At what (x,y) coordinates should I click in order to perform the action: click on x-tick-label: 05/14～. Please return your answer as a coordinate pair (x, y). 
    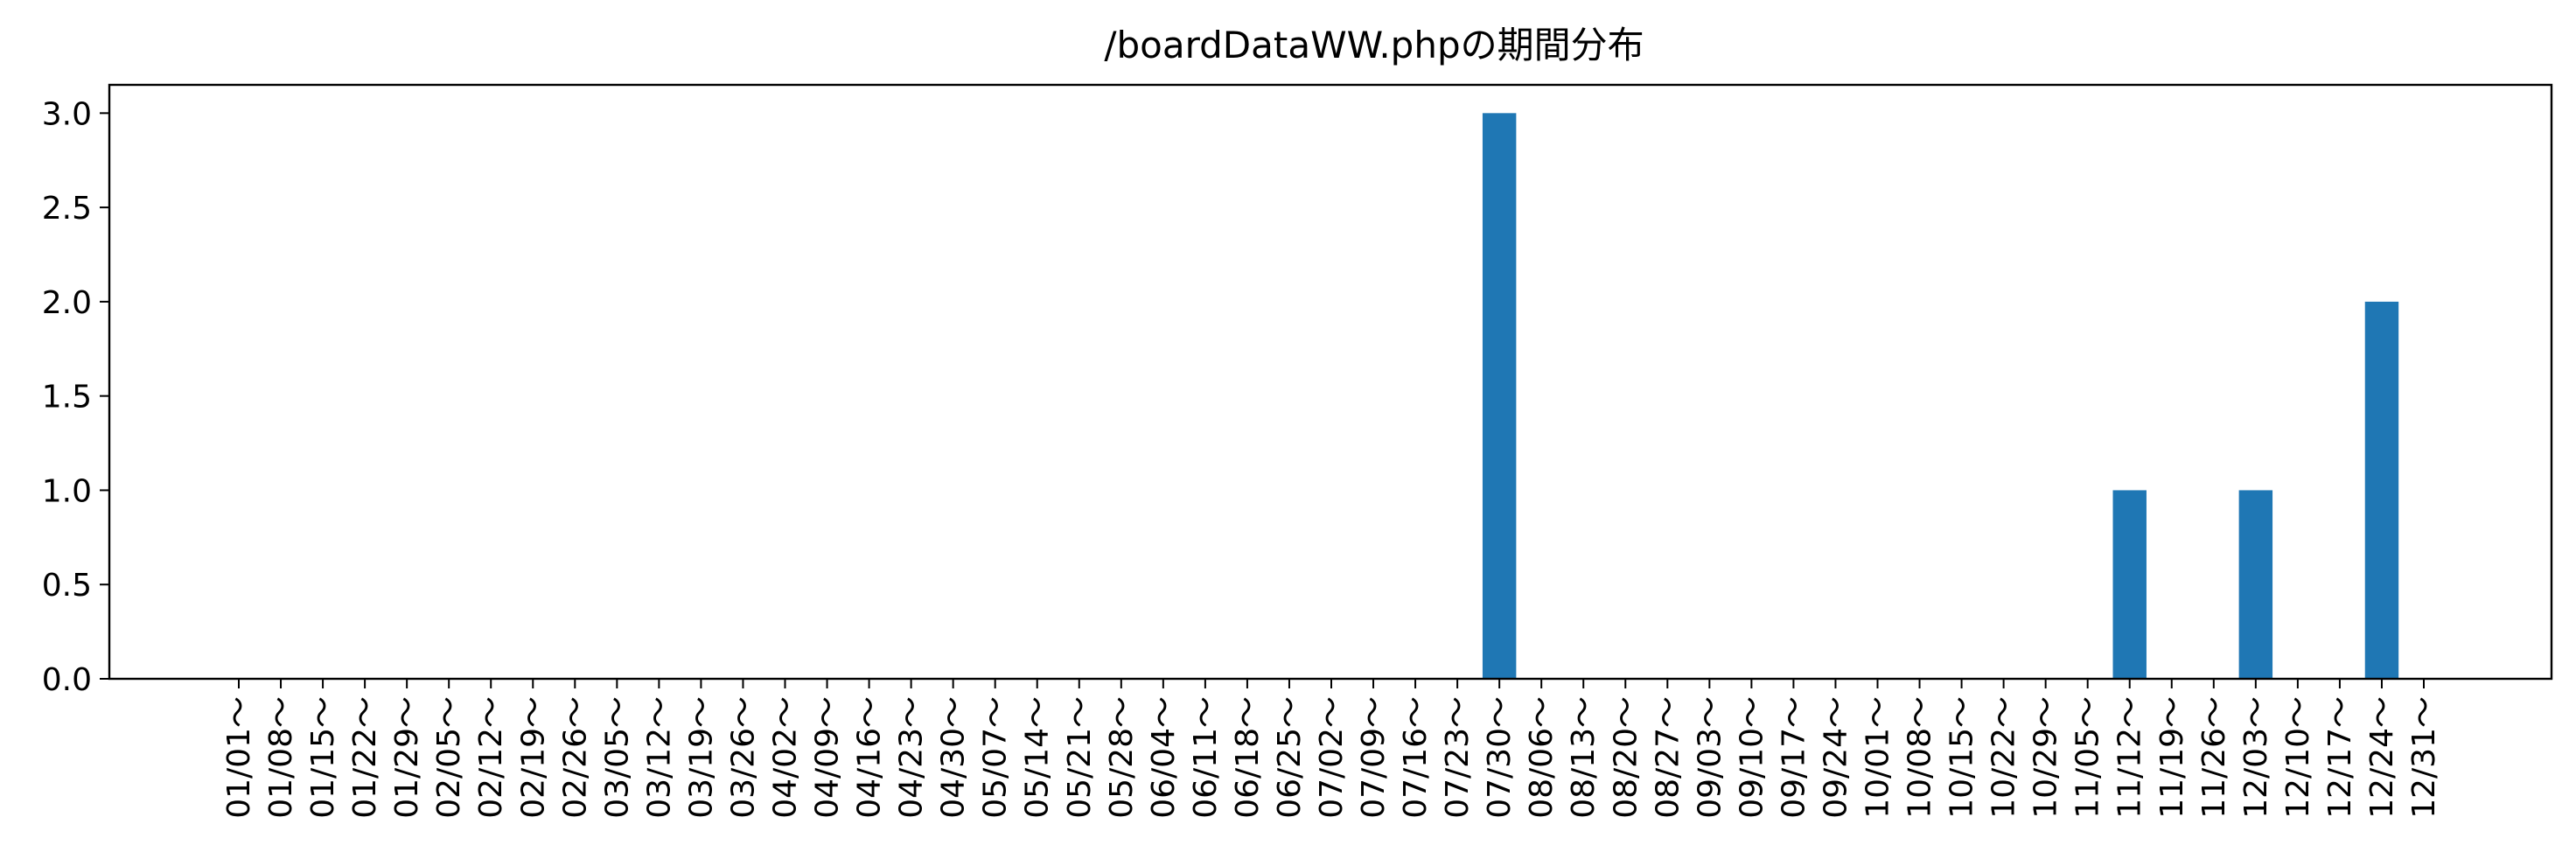
    Looking at the image, I should click on (1038, 757).